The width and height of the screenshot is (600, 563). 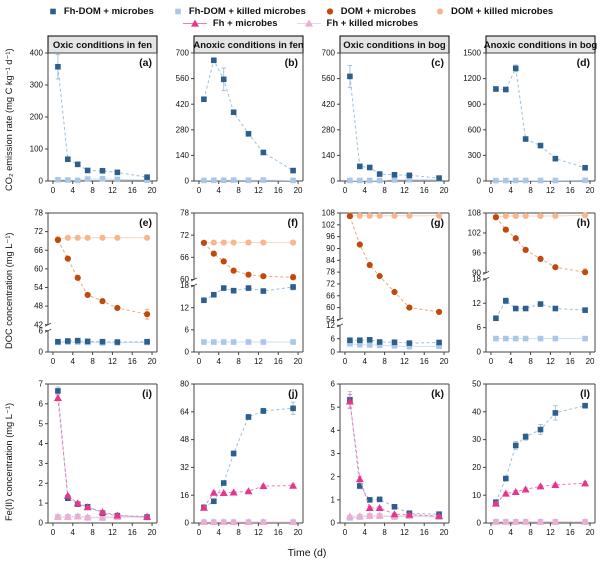 What do you see at coordinates (378, 11) in the screenshot?
I see `legend-label-dom_m: DOM + microbes` at bounding box center [378, 11].